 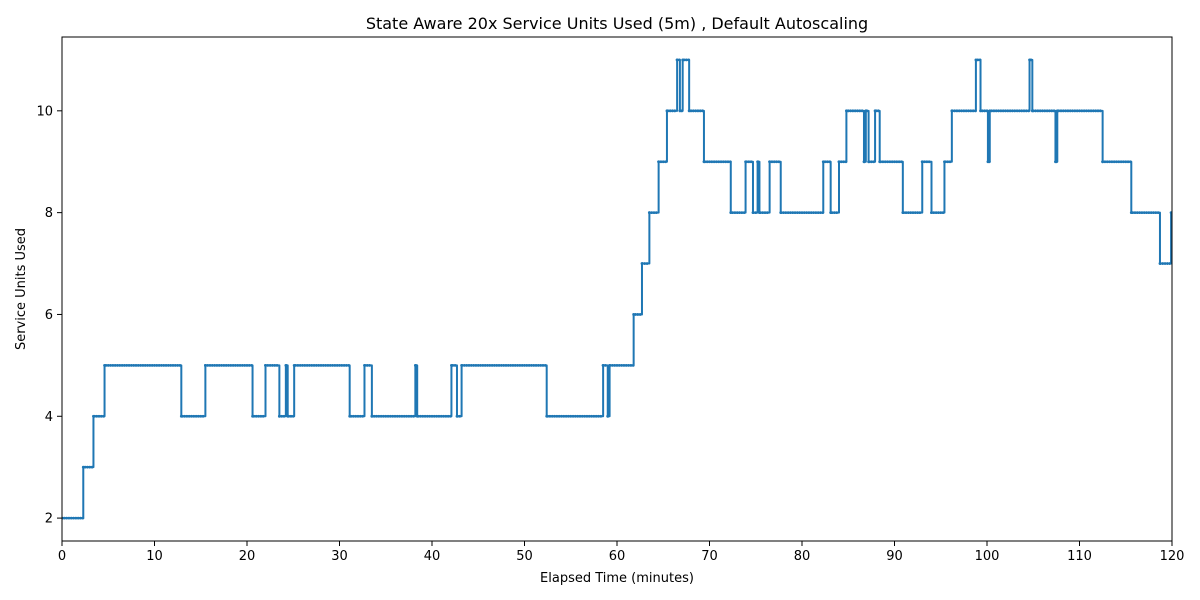 What do you see at coordinates (339, 556) in the screenshot?
I see `x-tick-label: 30` at bounding box center [339, 556].